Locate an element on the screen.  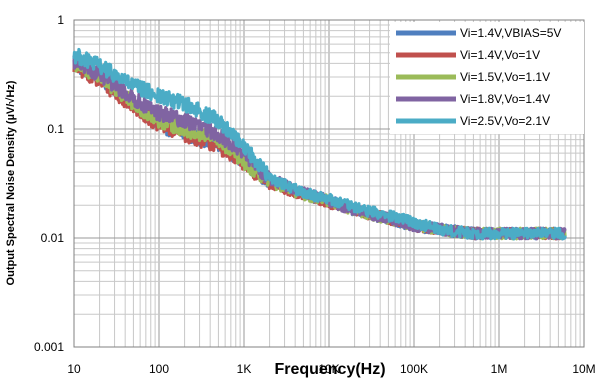
legend-label: Vi=2.5V,Vo=2.1V is located at coordinates (505, 121).